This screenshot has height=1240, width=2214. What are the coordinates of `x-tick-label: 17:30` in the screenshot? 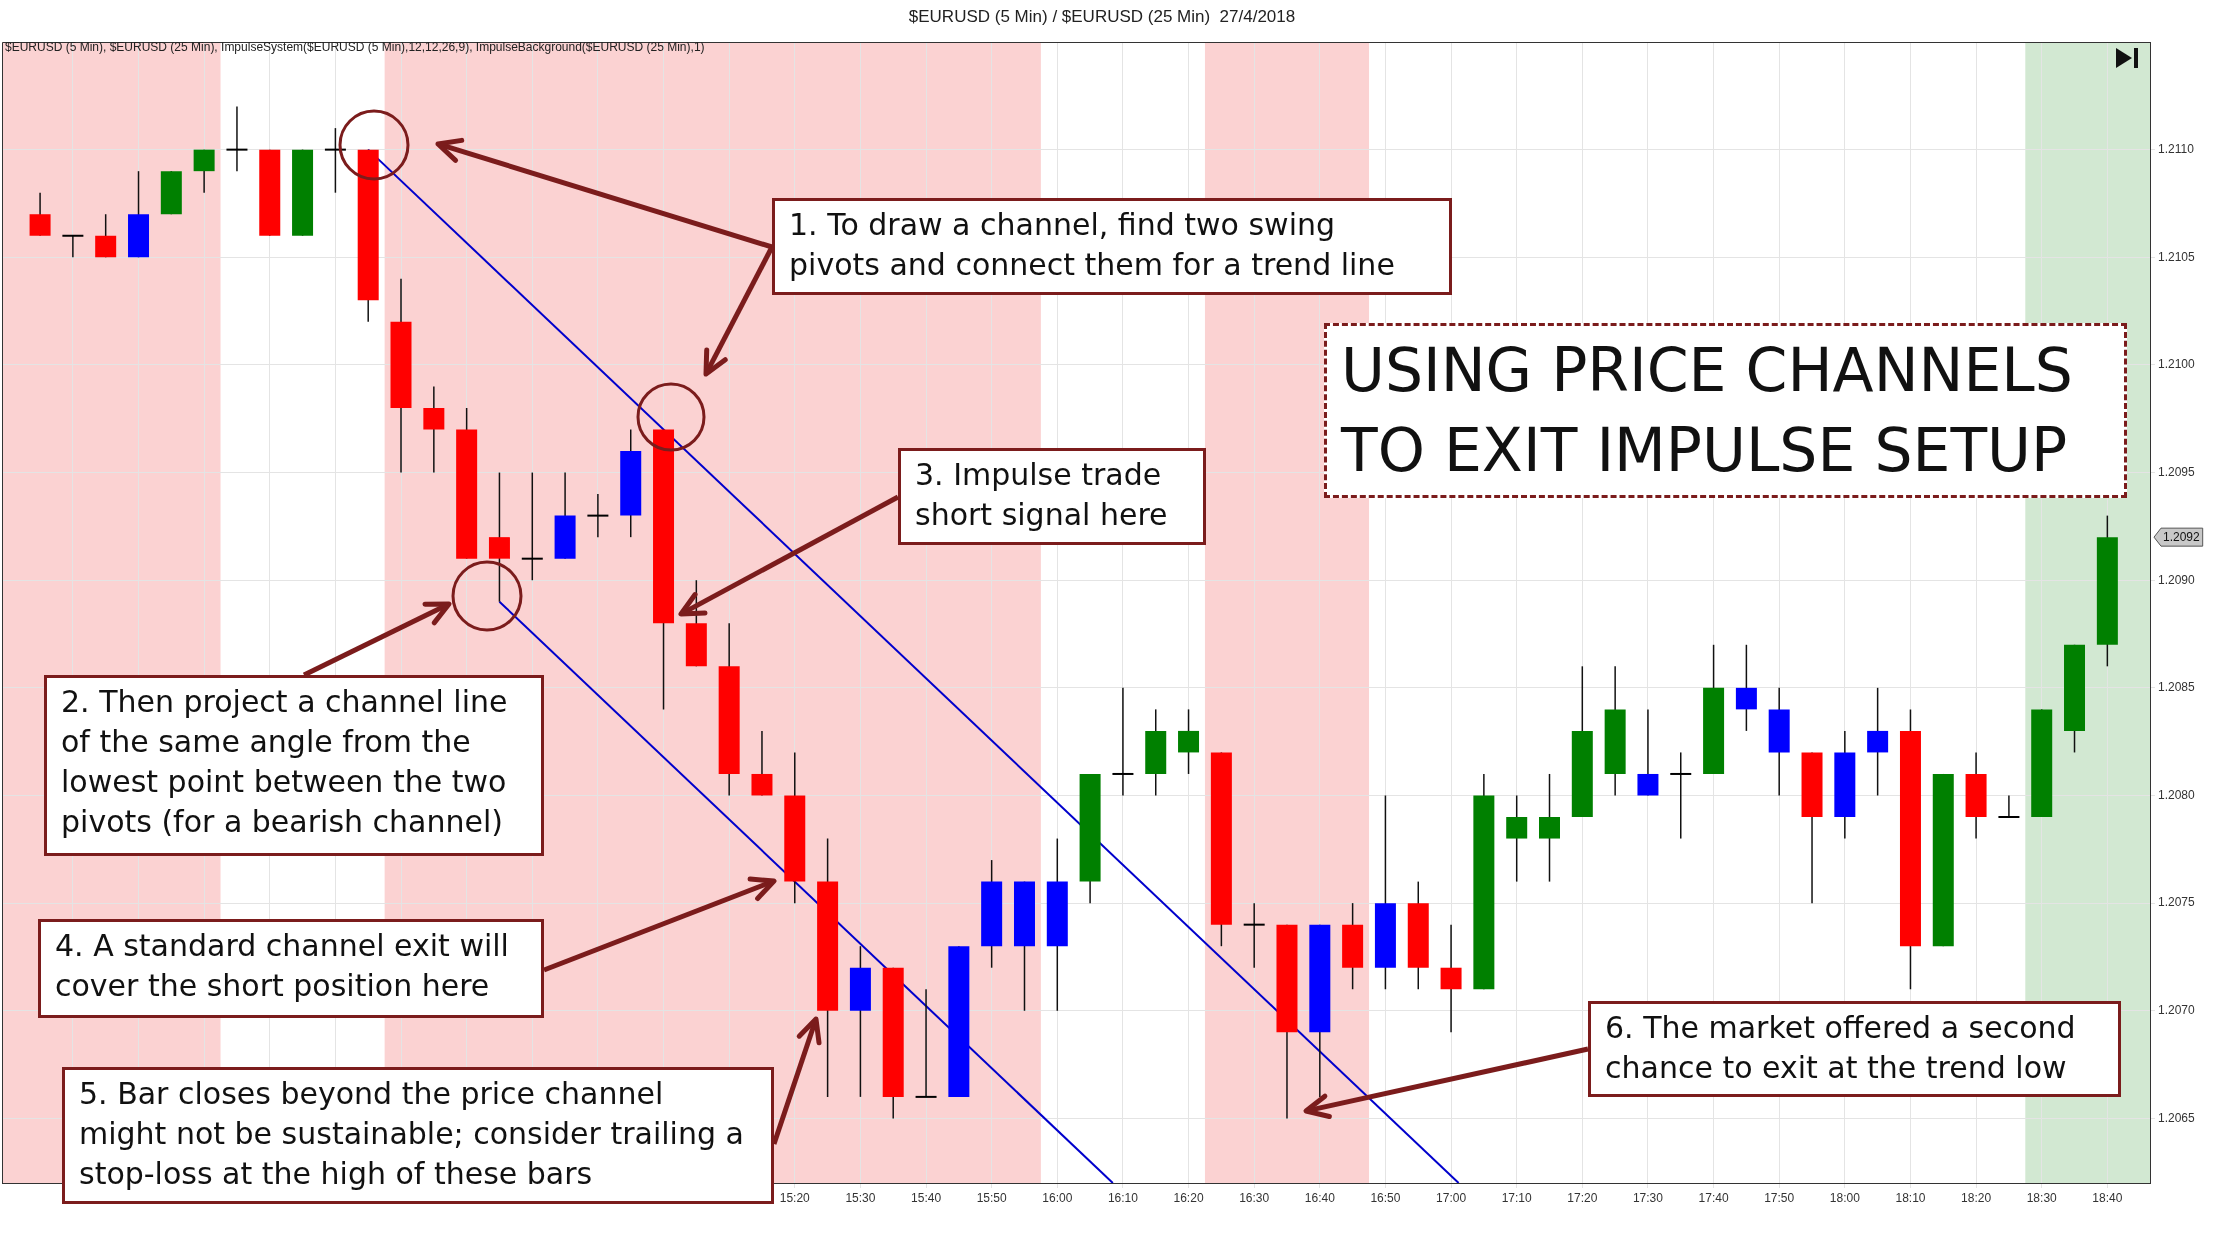 It's located at (1648, 1197).